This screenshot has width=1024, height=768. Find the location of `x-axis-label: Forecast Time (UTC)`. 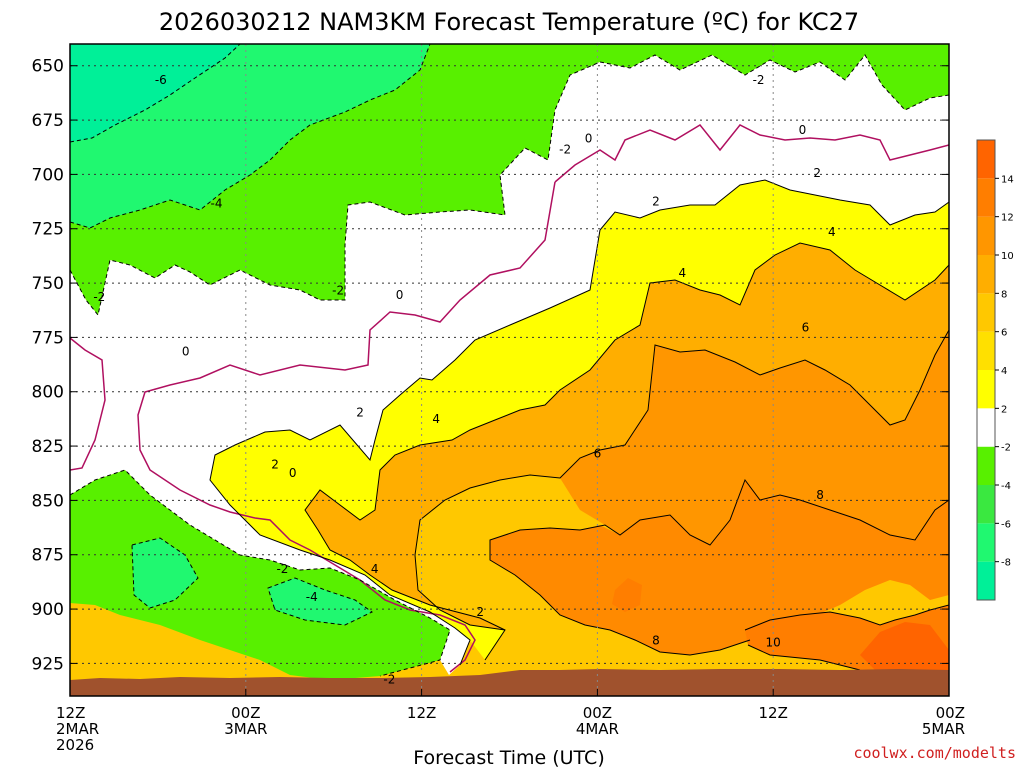

x-axis-label: Forecast Time (UTC) is located at coordinates (508, 757).